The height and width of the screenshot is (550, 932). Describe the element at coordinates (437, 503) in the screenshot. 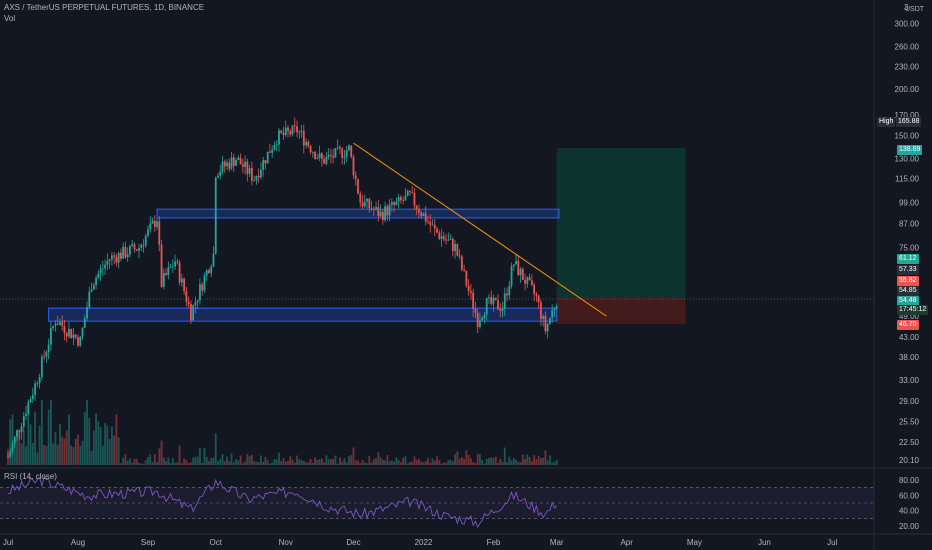

I see `rsi-band` at that location.